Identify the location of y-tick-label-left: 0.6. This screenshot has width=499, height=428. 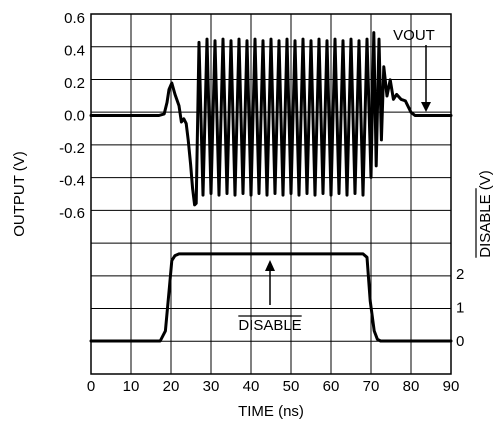
(74, 18).